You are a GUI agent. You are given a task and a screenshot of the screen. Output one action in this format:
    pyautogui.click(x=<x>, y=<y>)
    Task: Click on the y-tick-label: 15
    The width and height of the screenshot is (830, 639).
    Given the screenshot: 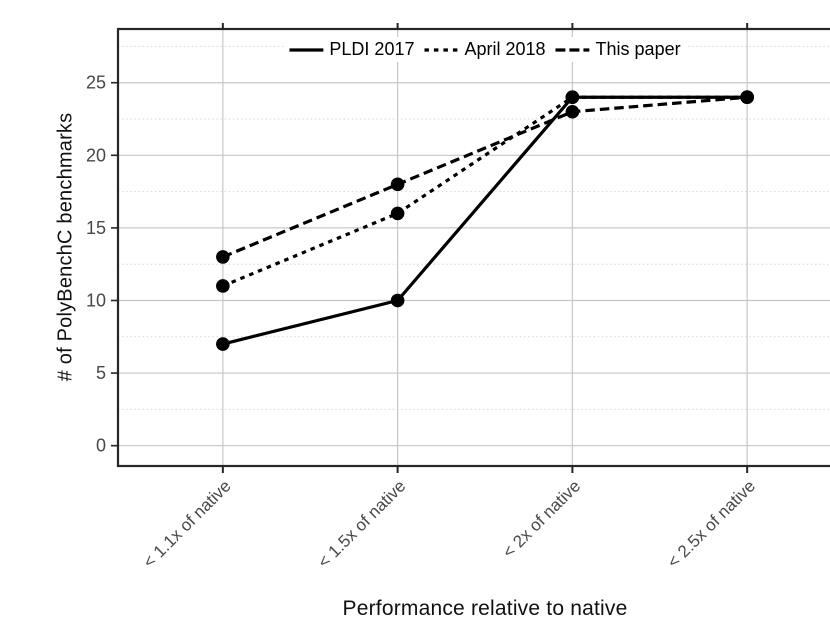 What is the action you would take?
    pyautogui.click(x=96, y=228)
    